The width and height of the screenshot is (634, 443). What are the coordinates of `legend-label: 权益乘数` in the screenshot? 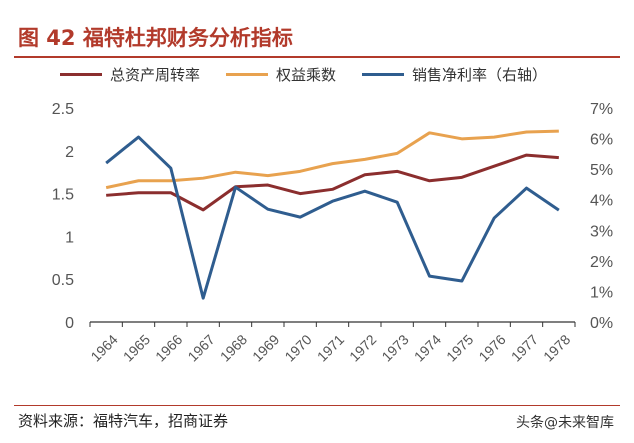 It's located at (306, 75).